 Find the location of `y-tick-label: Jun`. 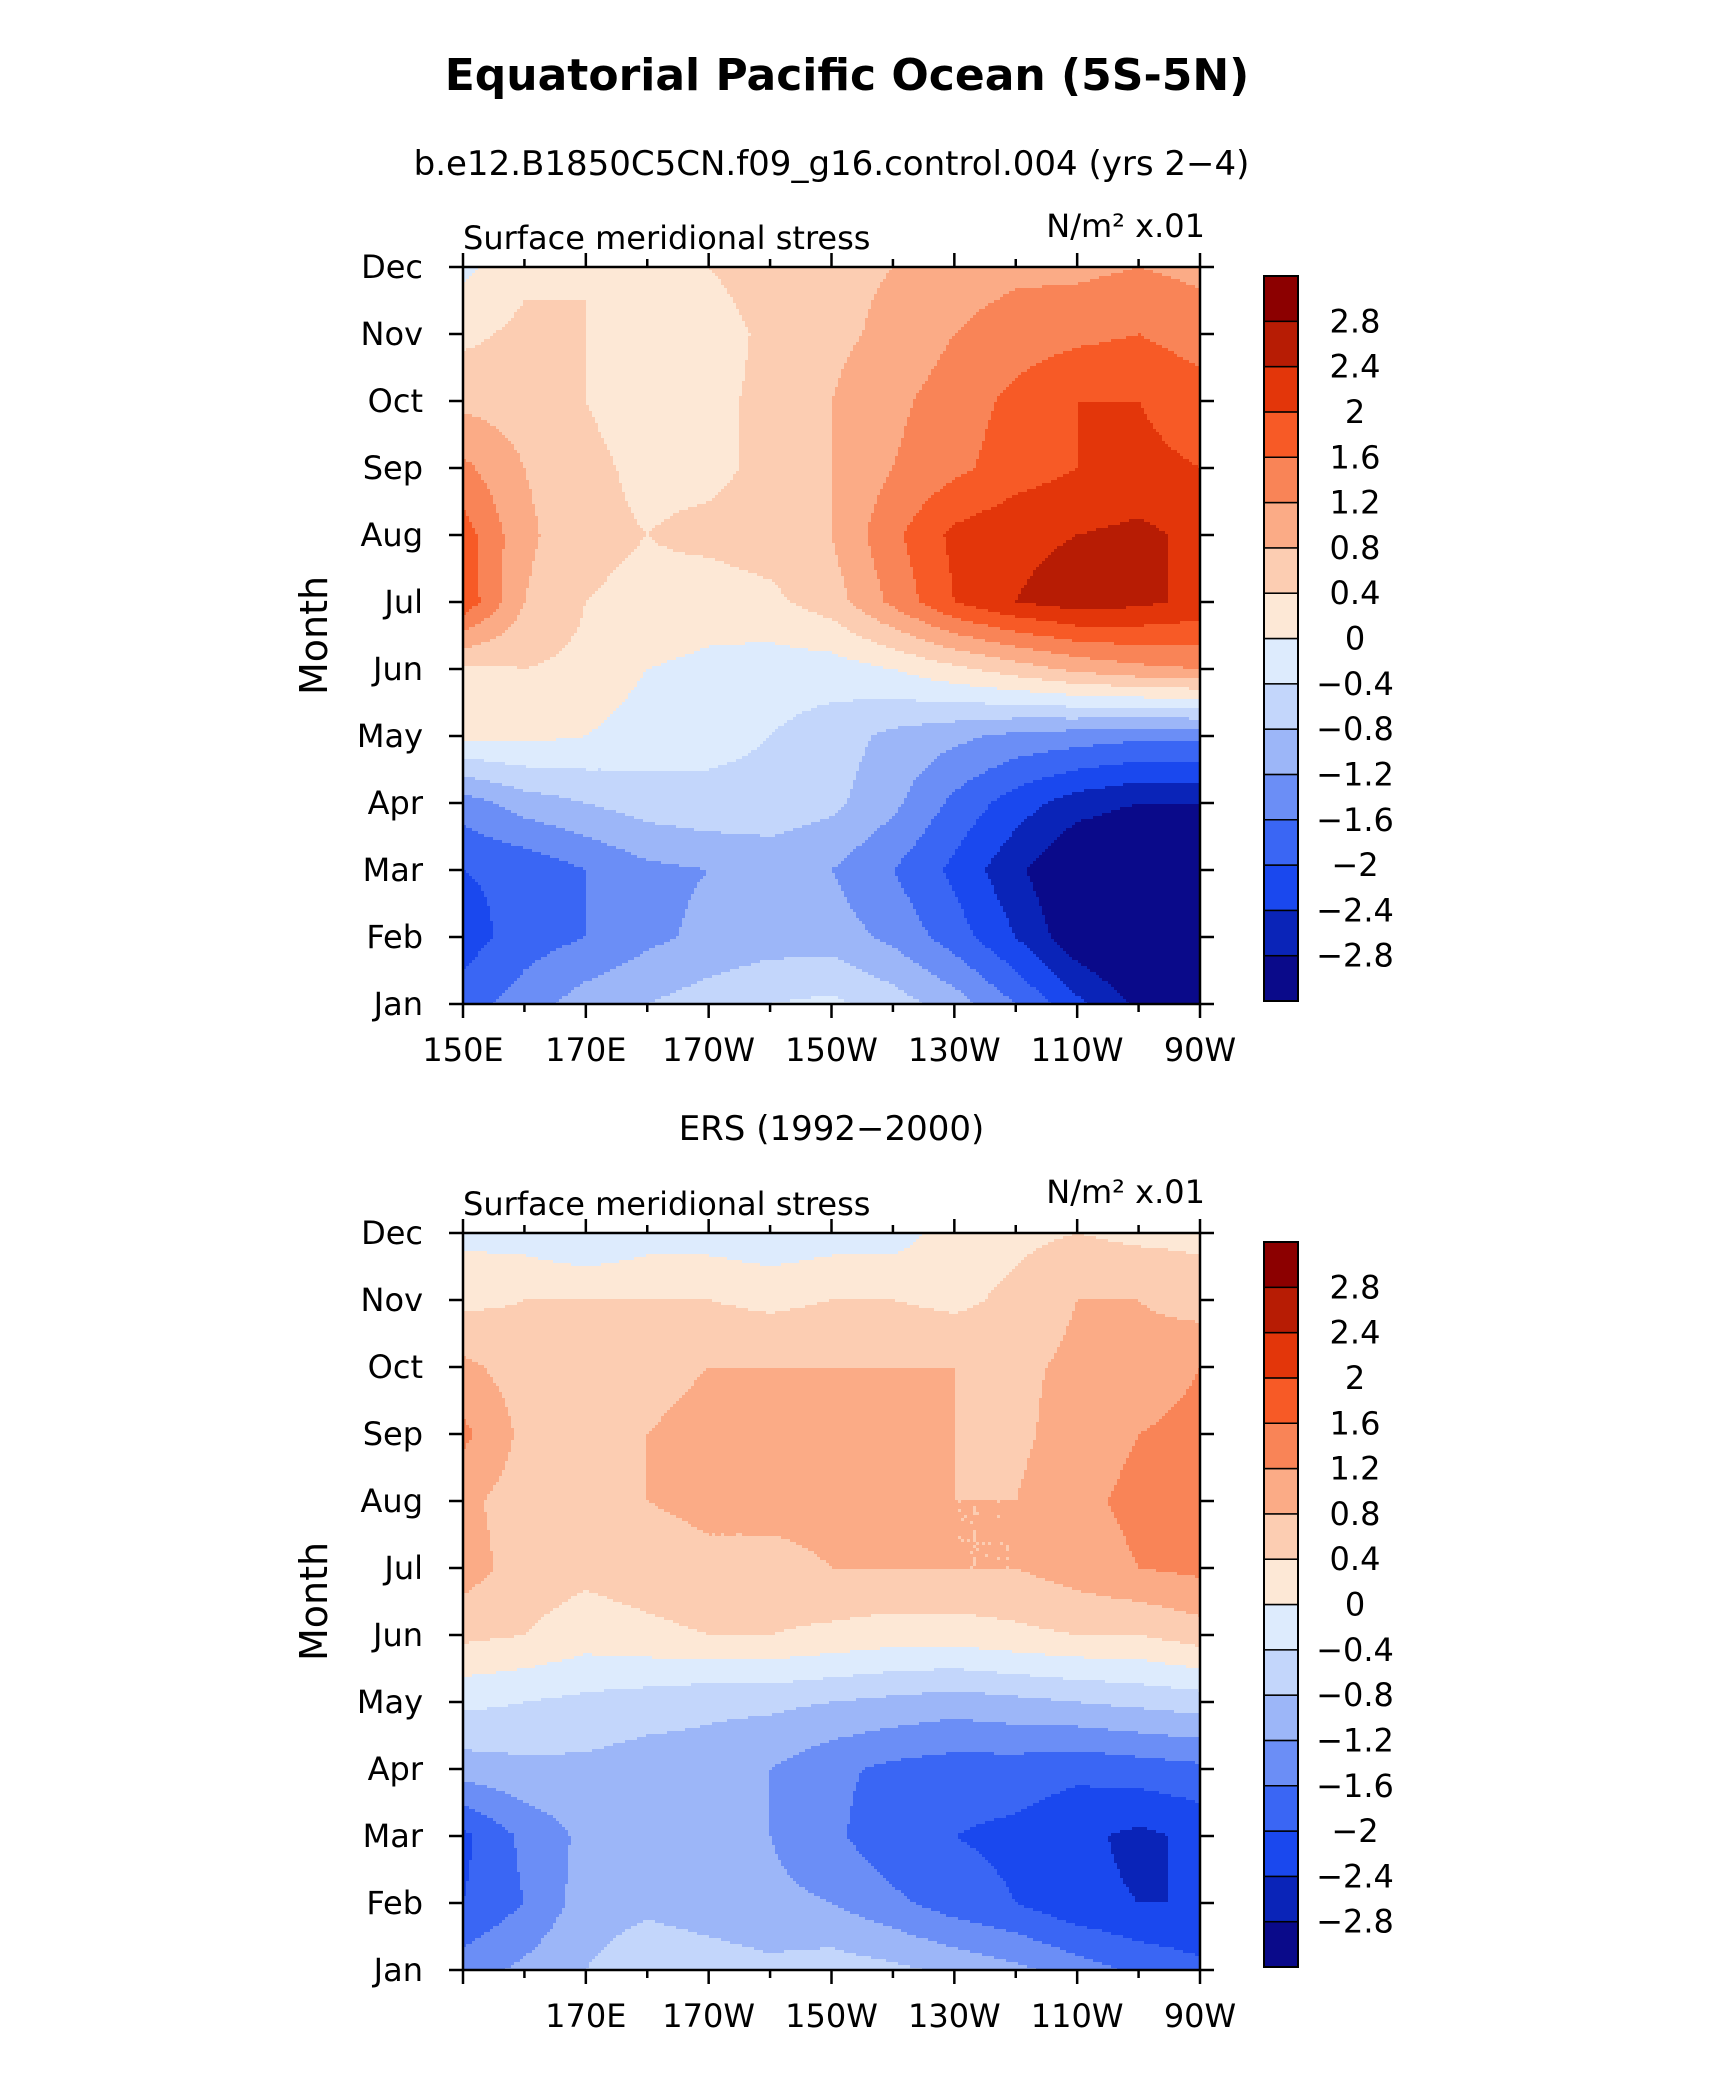

y-tick-label: Jun is located at coordinates (397, 669).